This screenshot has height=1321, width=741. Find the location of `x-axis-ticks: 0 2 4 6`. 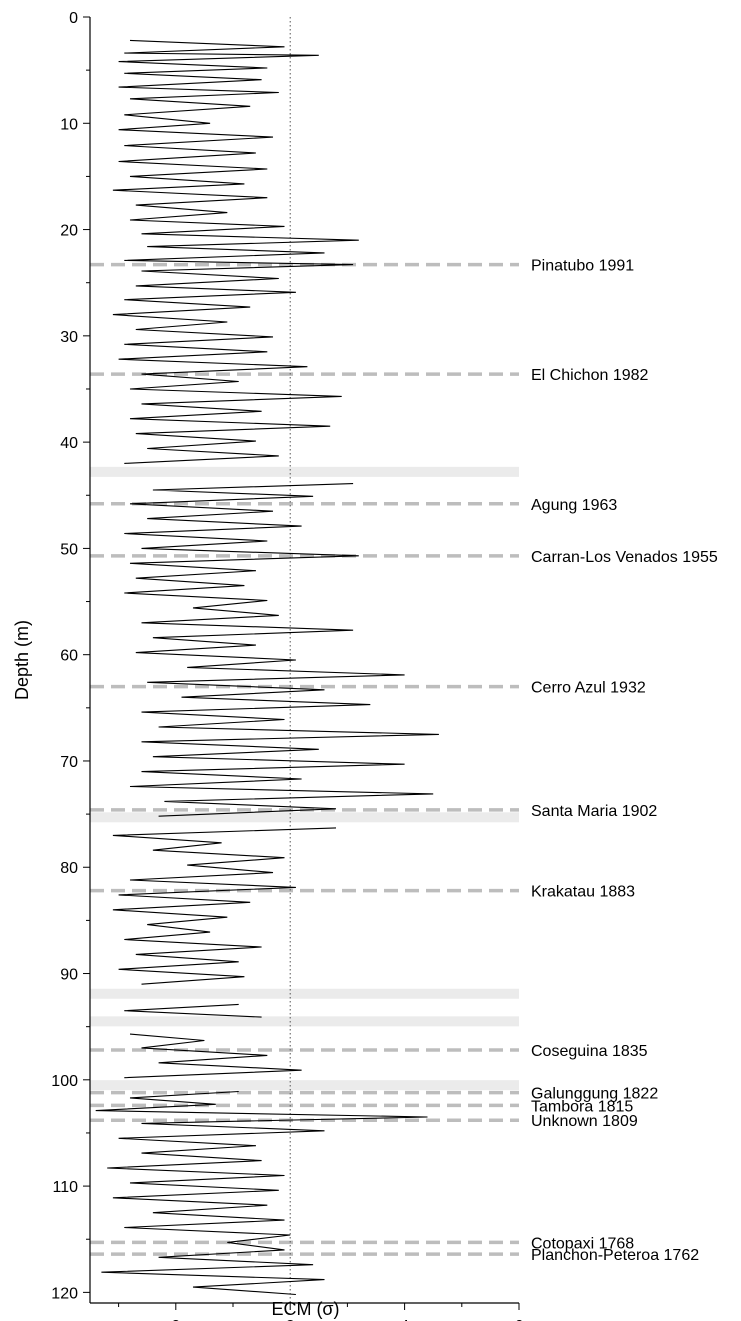

x-axis-ticks: 0 2 4 6 is located at coordinates (321, 1312).